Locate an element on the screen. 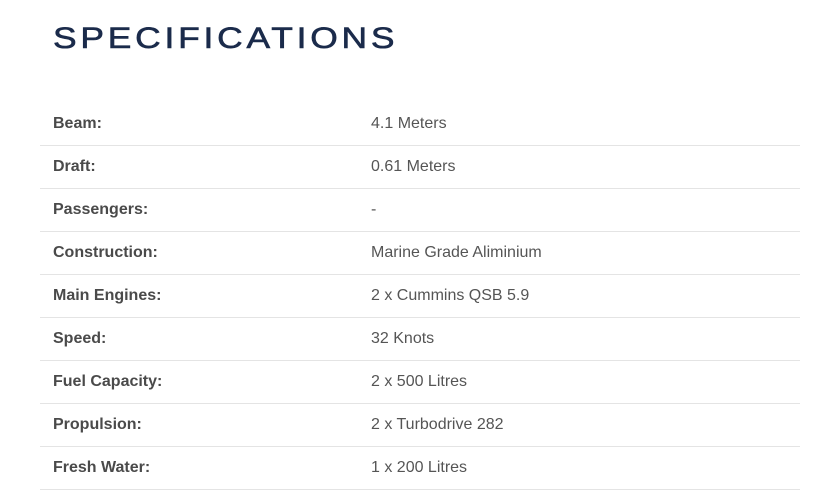  spec-label: Fuel Capacity: is located at coordinates (108, 381).